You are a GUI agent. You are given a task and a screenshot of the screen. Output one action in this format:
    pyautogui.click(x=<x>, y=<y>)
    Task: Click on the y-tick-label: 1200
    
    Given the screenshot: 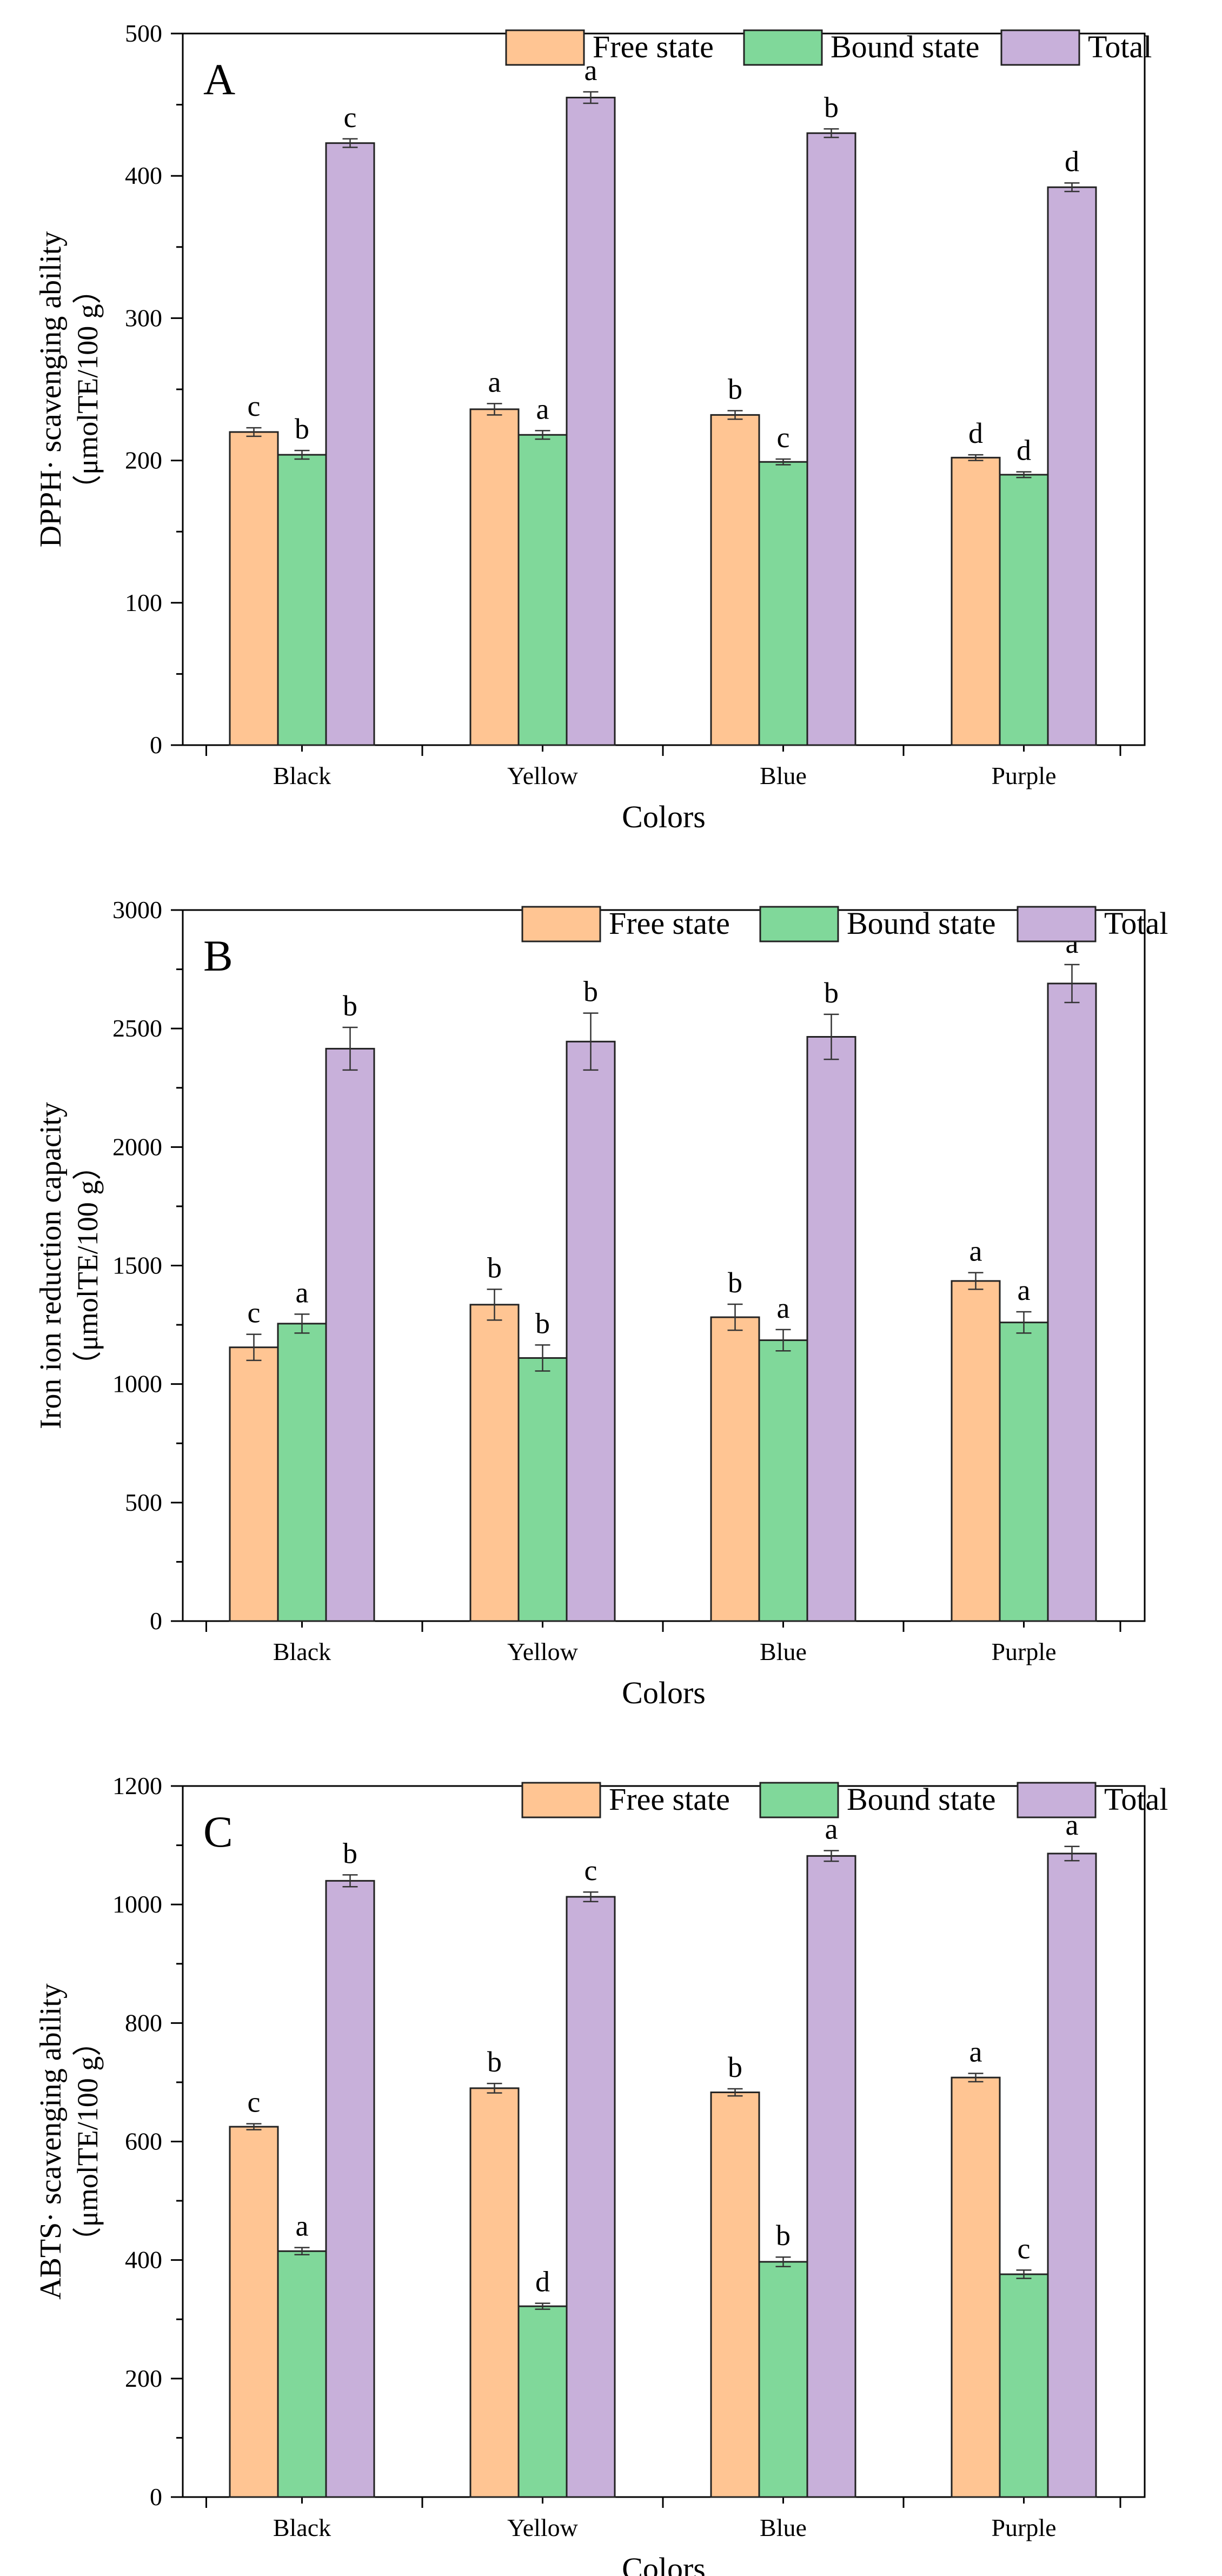 What is the action you would take?
    pyautogui.click(x=137, y=1786)
    